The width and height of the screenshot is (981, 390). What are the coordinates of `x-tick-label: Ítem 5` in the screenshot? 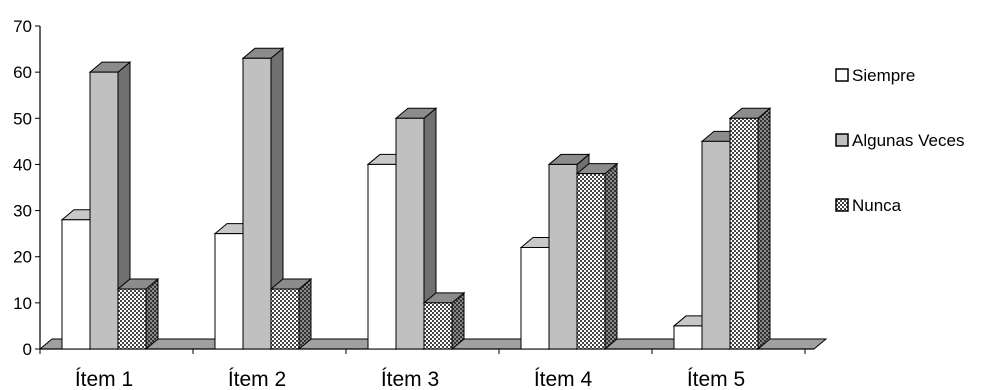 It's located at (716, 379).